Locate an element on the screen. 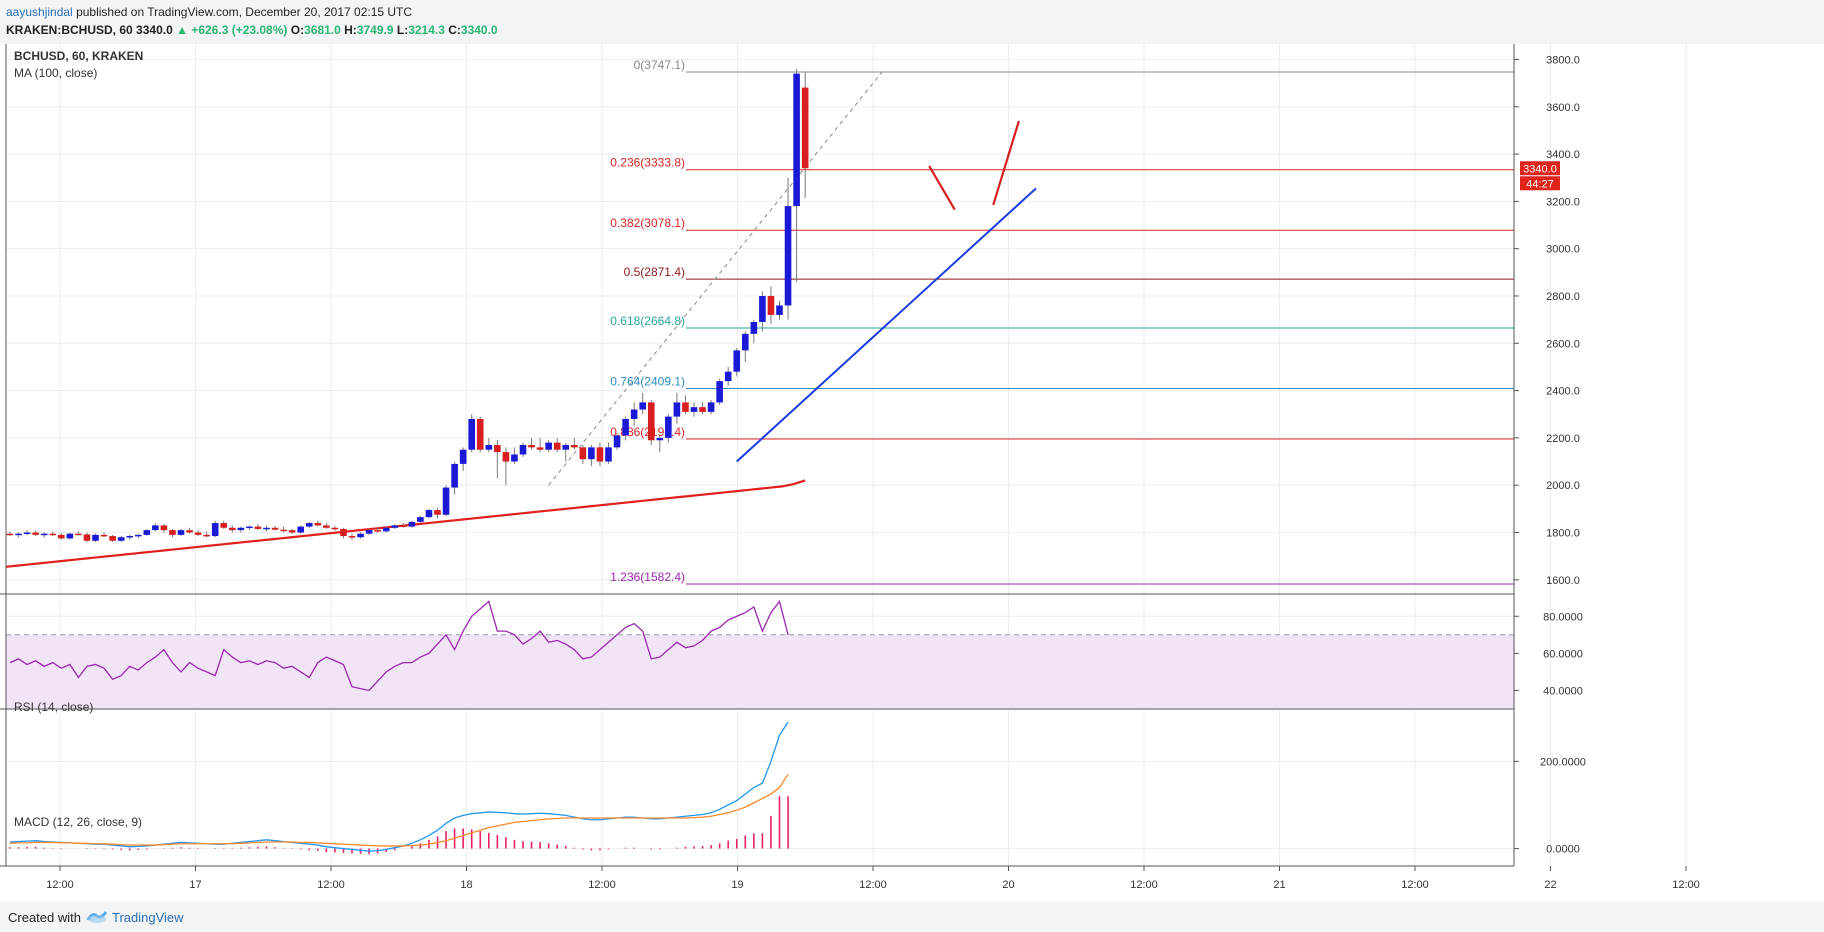  tradingview-link: TradingView is located at coordinates (148, 917).